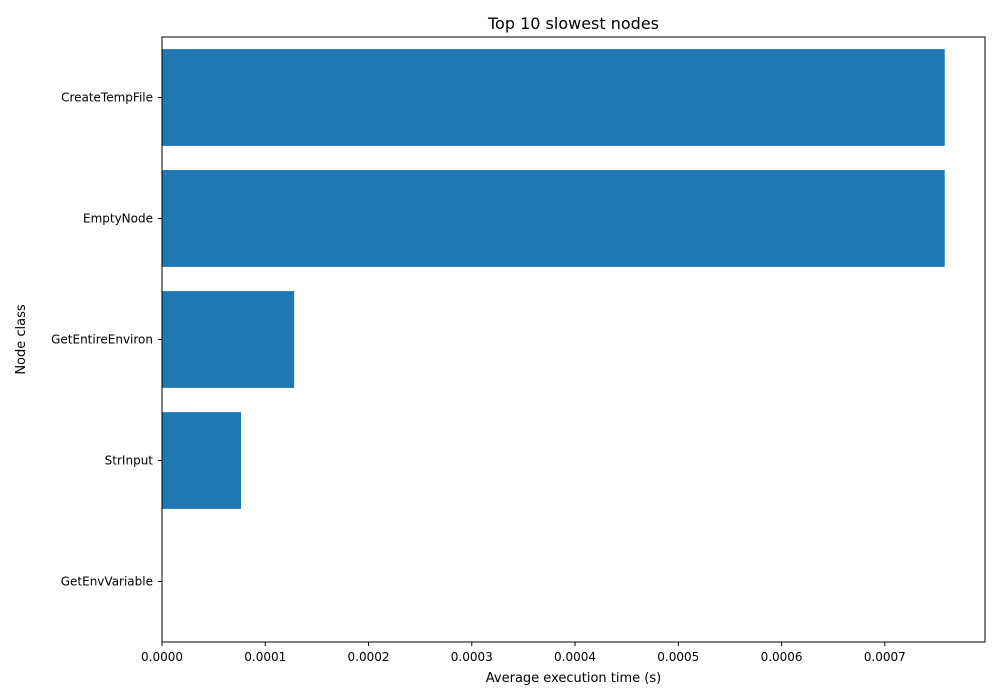 The image size is (1000, 700). What do you see at coordinates (573, 678) in the screenshot?
I see `x-axis-label: Average execution time (s)` at bounding box center [573, 678].